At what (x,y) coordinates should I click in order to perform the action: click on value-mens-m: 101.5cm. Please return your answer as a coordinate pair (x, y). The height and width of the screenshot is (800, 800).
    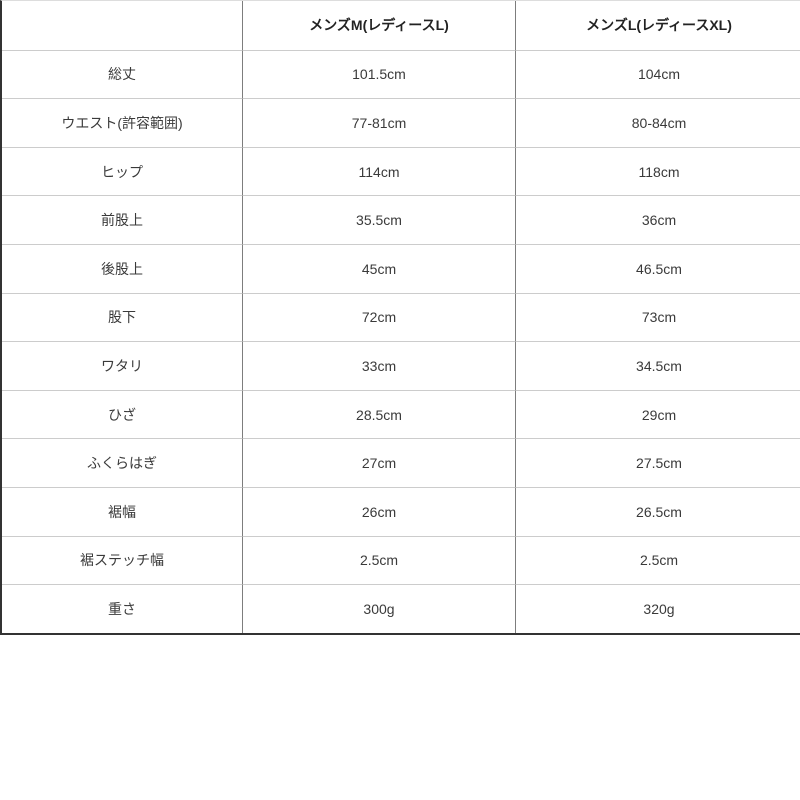
    Looking at the image, I should click on (378, 74).